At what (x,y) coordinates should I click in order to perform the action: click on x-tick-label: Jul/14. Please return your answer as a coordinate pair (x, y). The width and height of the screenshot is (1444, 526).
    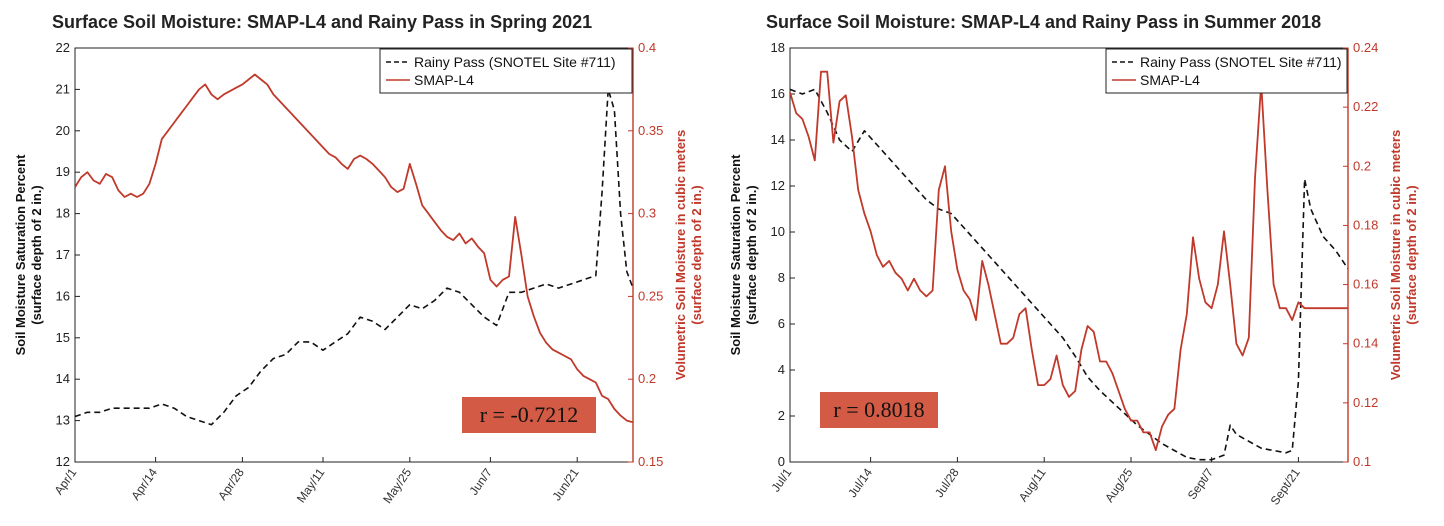
    Looking at the image, I should click on (860, 482).